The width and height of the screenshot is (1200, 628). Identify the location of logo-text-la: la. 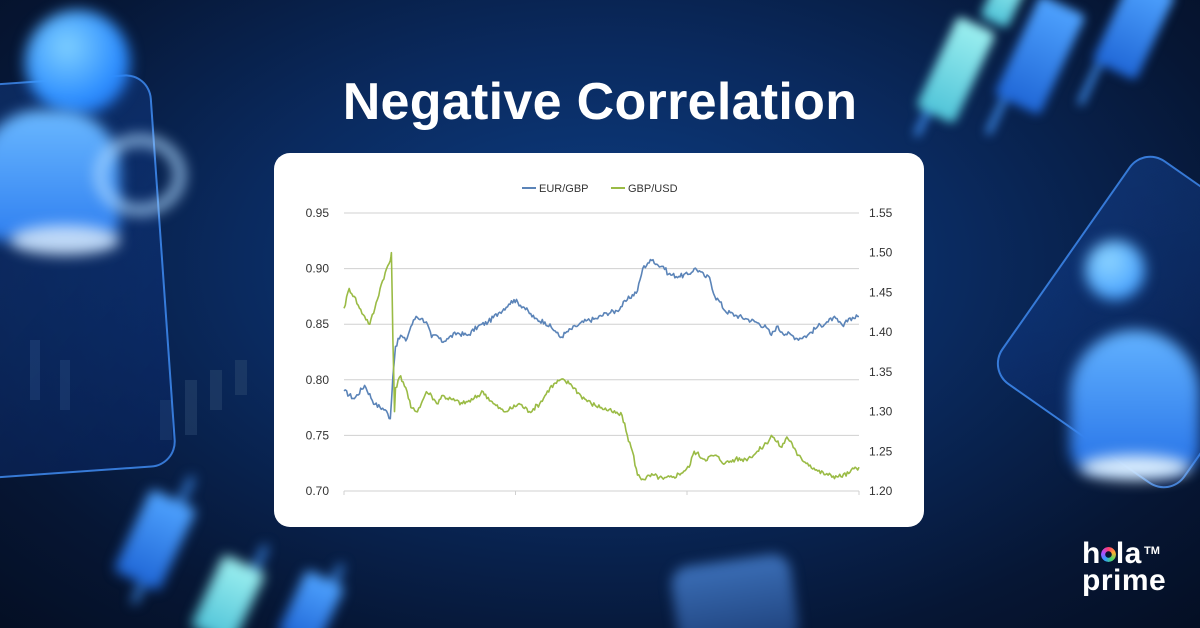
(1128, 553).